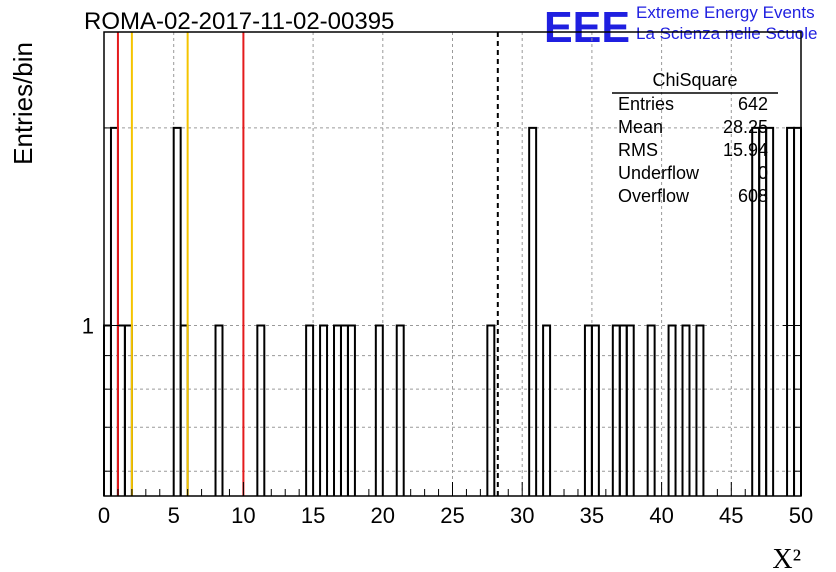  What do you see at coordinates (239, 21) in the screenshot?
I see `chart-title: ROMA-02-2017-11-02-00395` at bounding box center [239, 21].